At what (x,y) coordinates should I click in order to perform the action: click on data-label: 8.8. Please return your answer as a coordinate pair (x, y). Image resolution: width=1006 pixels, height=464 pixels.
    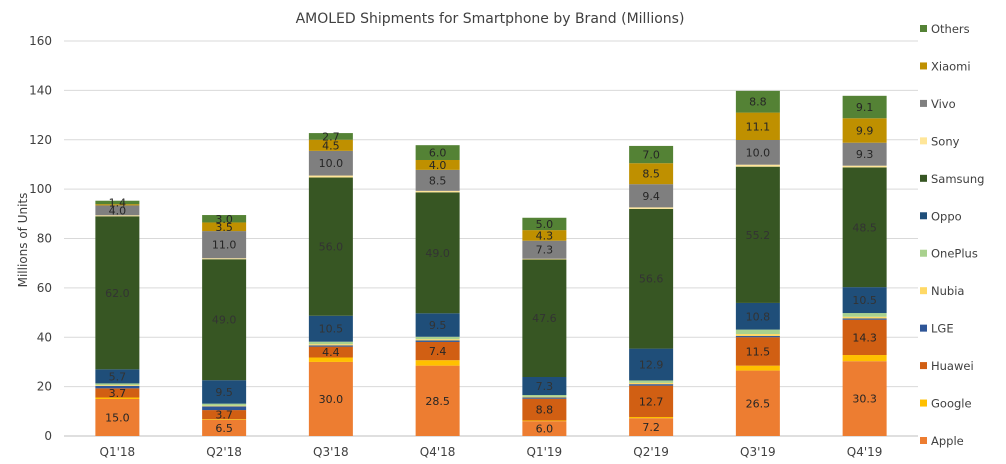
    Looking at the image, I should click on (758, 102).